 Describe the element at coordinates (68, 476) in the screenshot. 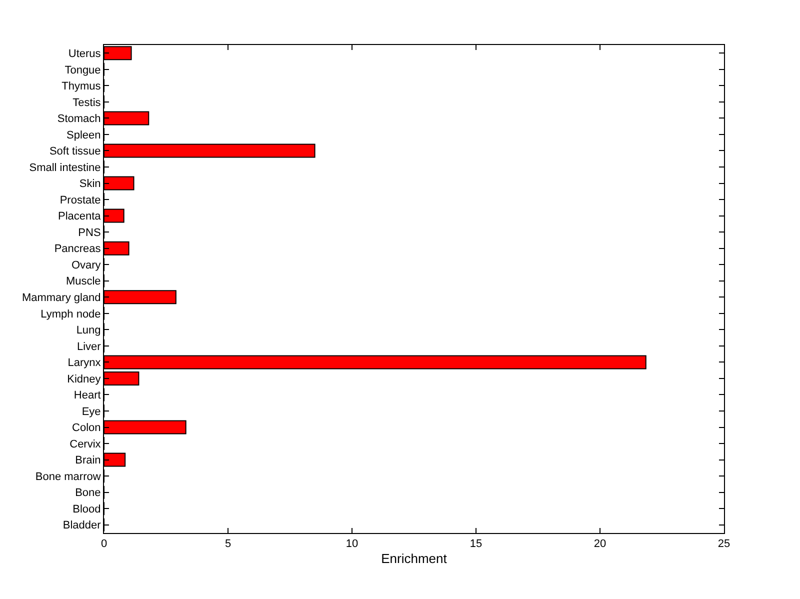

I see `y-tick-label: Bone marrow` at that location.